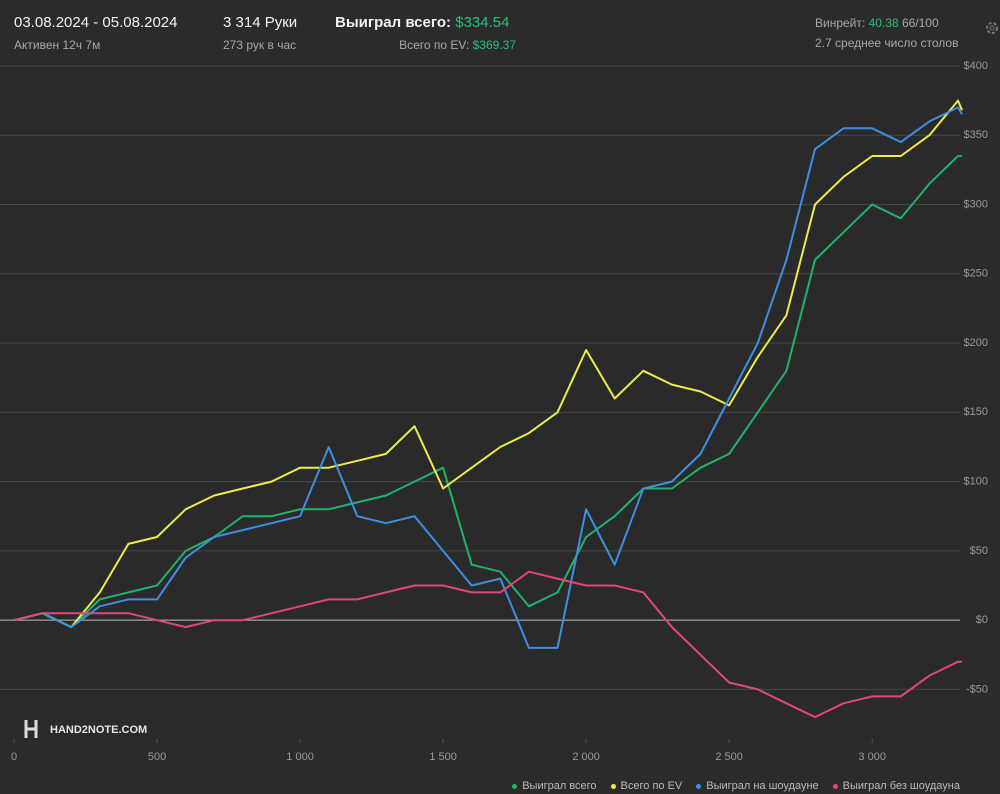  Describe the element at coordinates (300, 757) in the screenshot. I see `x-tick-label: 1 000` at that location.